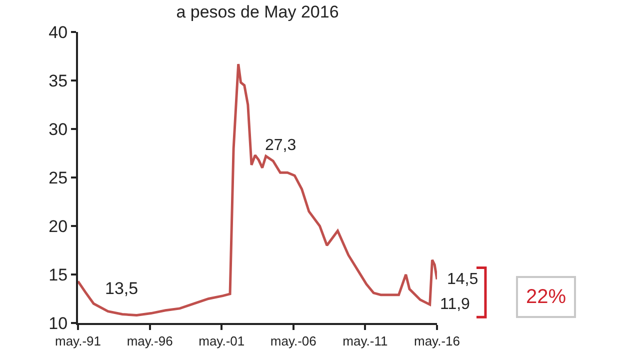  Describe the element at coordinates (58, 226) in the screenshot. I see `y-tick-label: 20` at that location.